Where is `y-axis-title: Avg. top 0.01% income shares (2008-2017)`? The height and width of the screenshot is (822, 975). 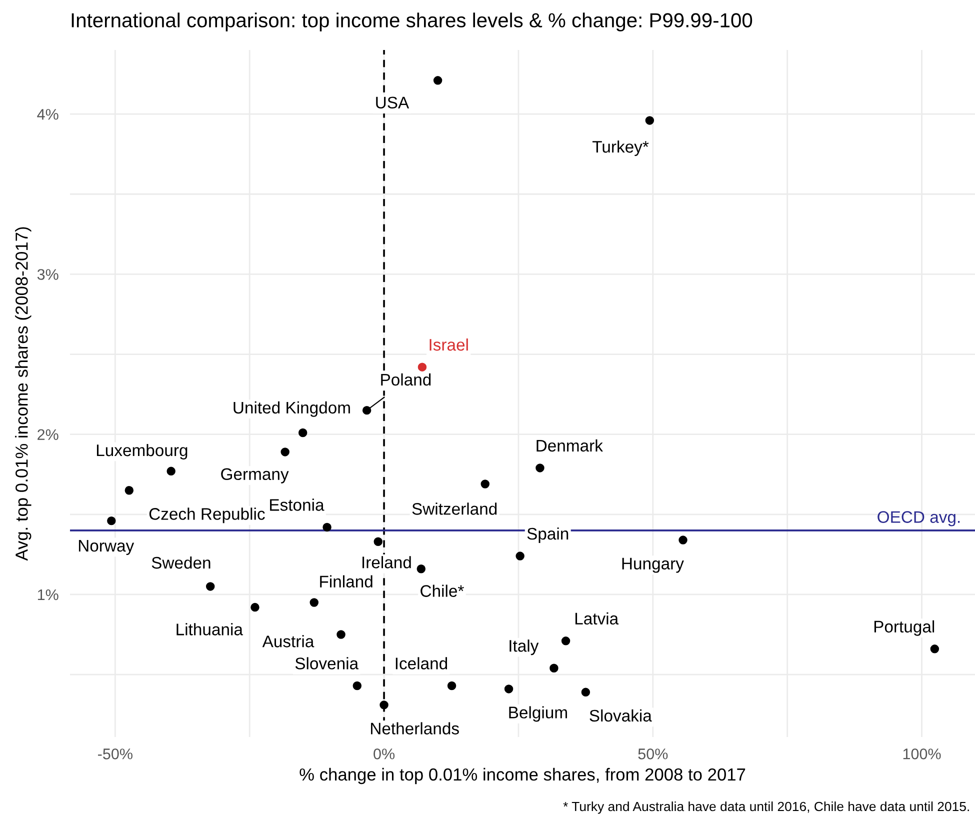
y-axis-title: Avg. top 0.01% income shares (2008-2017) is located at coordinates (23, 394).